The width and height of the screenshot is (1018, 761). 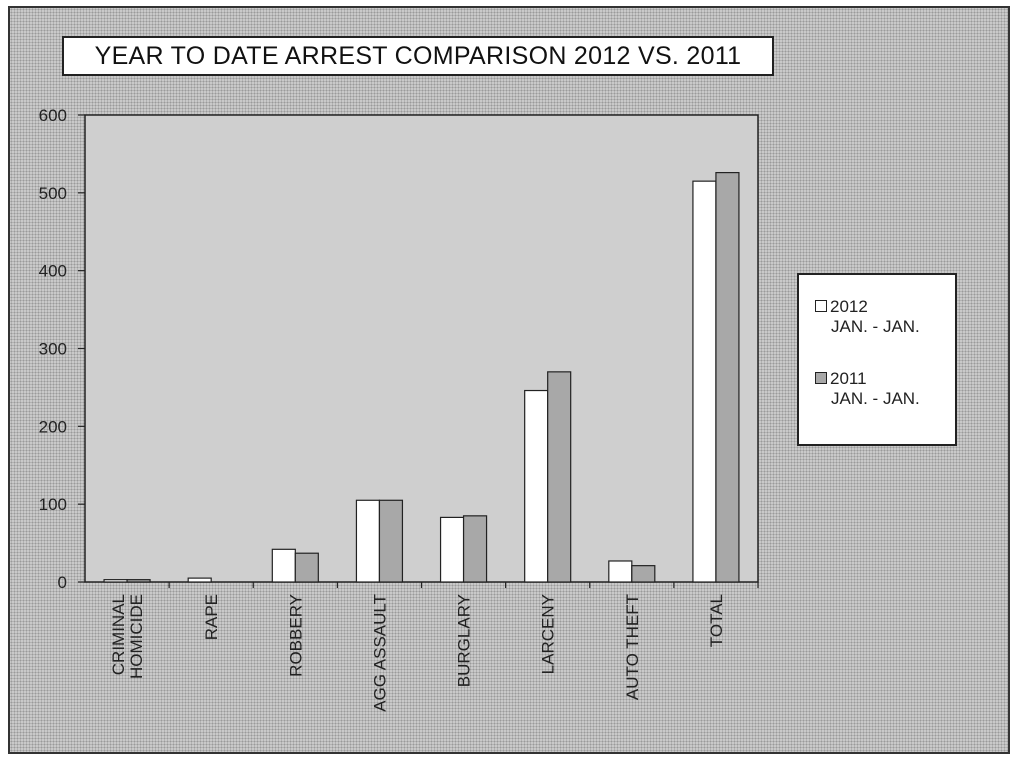 I want to click on x-tick-label: TOTAL, so click(x=716, y=620).